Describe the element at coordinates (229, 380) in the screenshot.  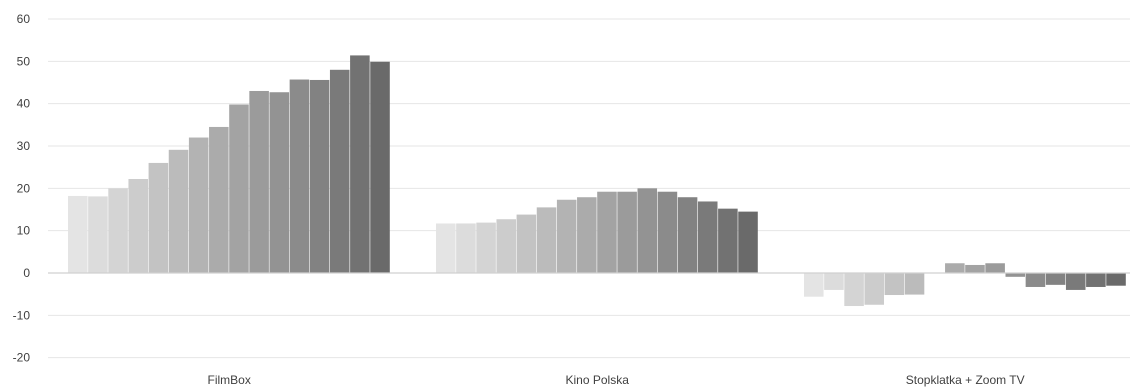
I see `x-category-label: FilmBox` at that location.